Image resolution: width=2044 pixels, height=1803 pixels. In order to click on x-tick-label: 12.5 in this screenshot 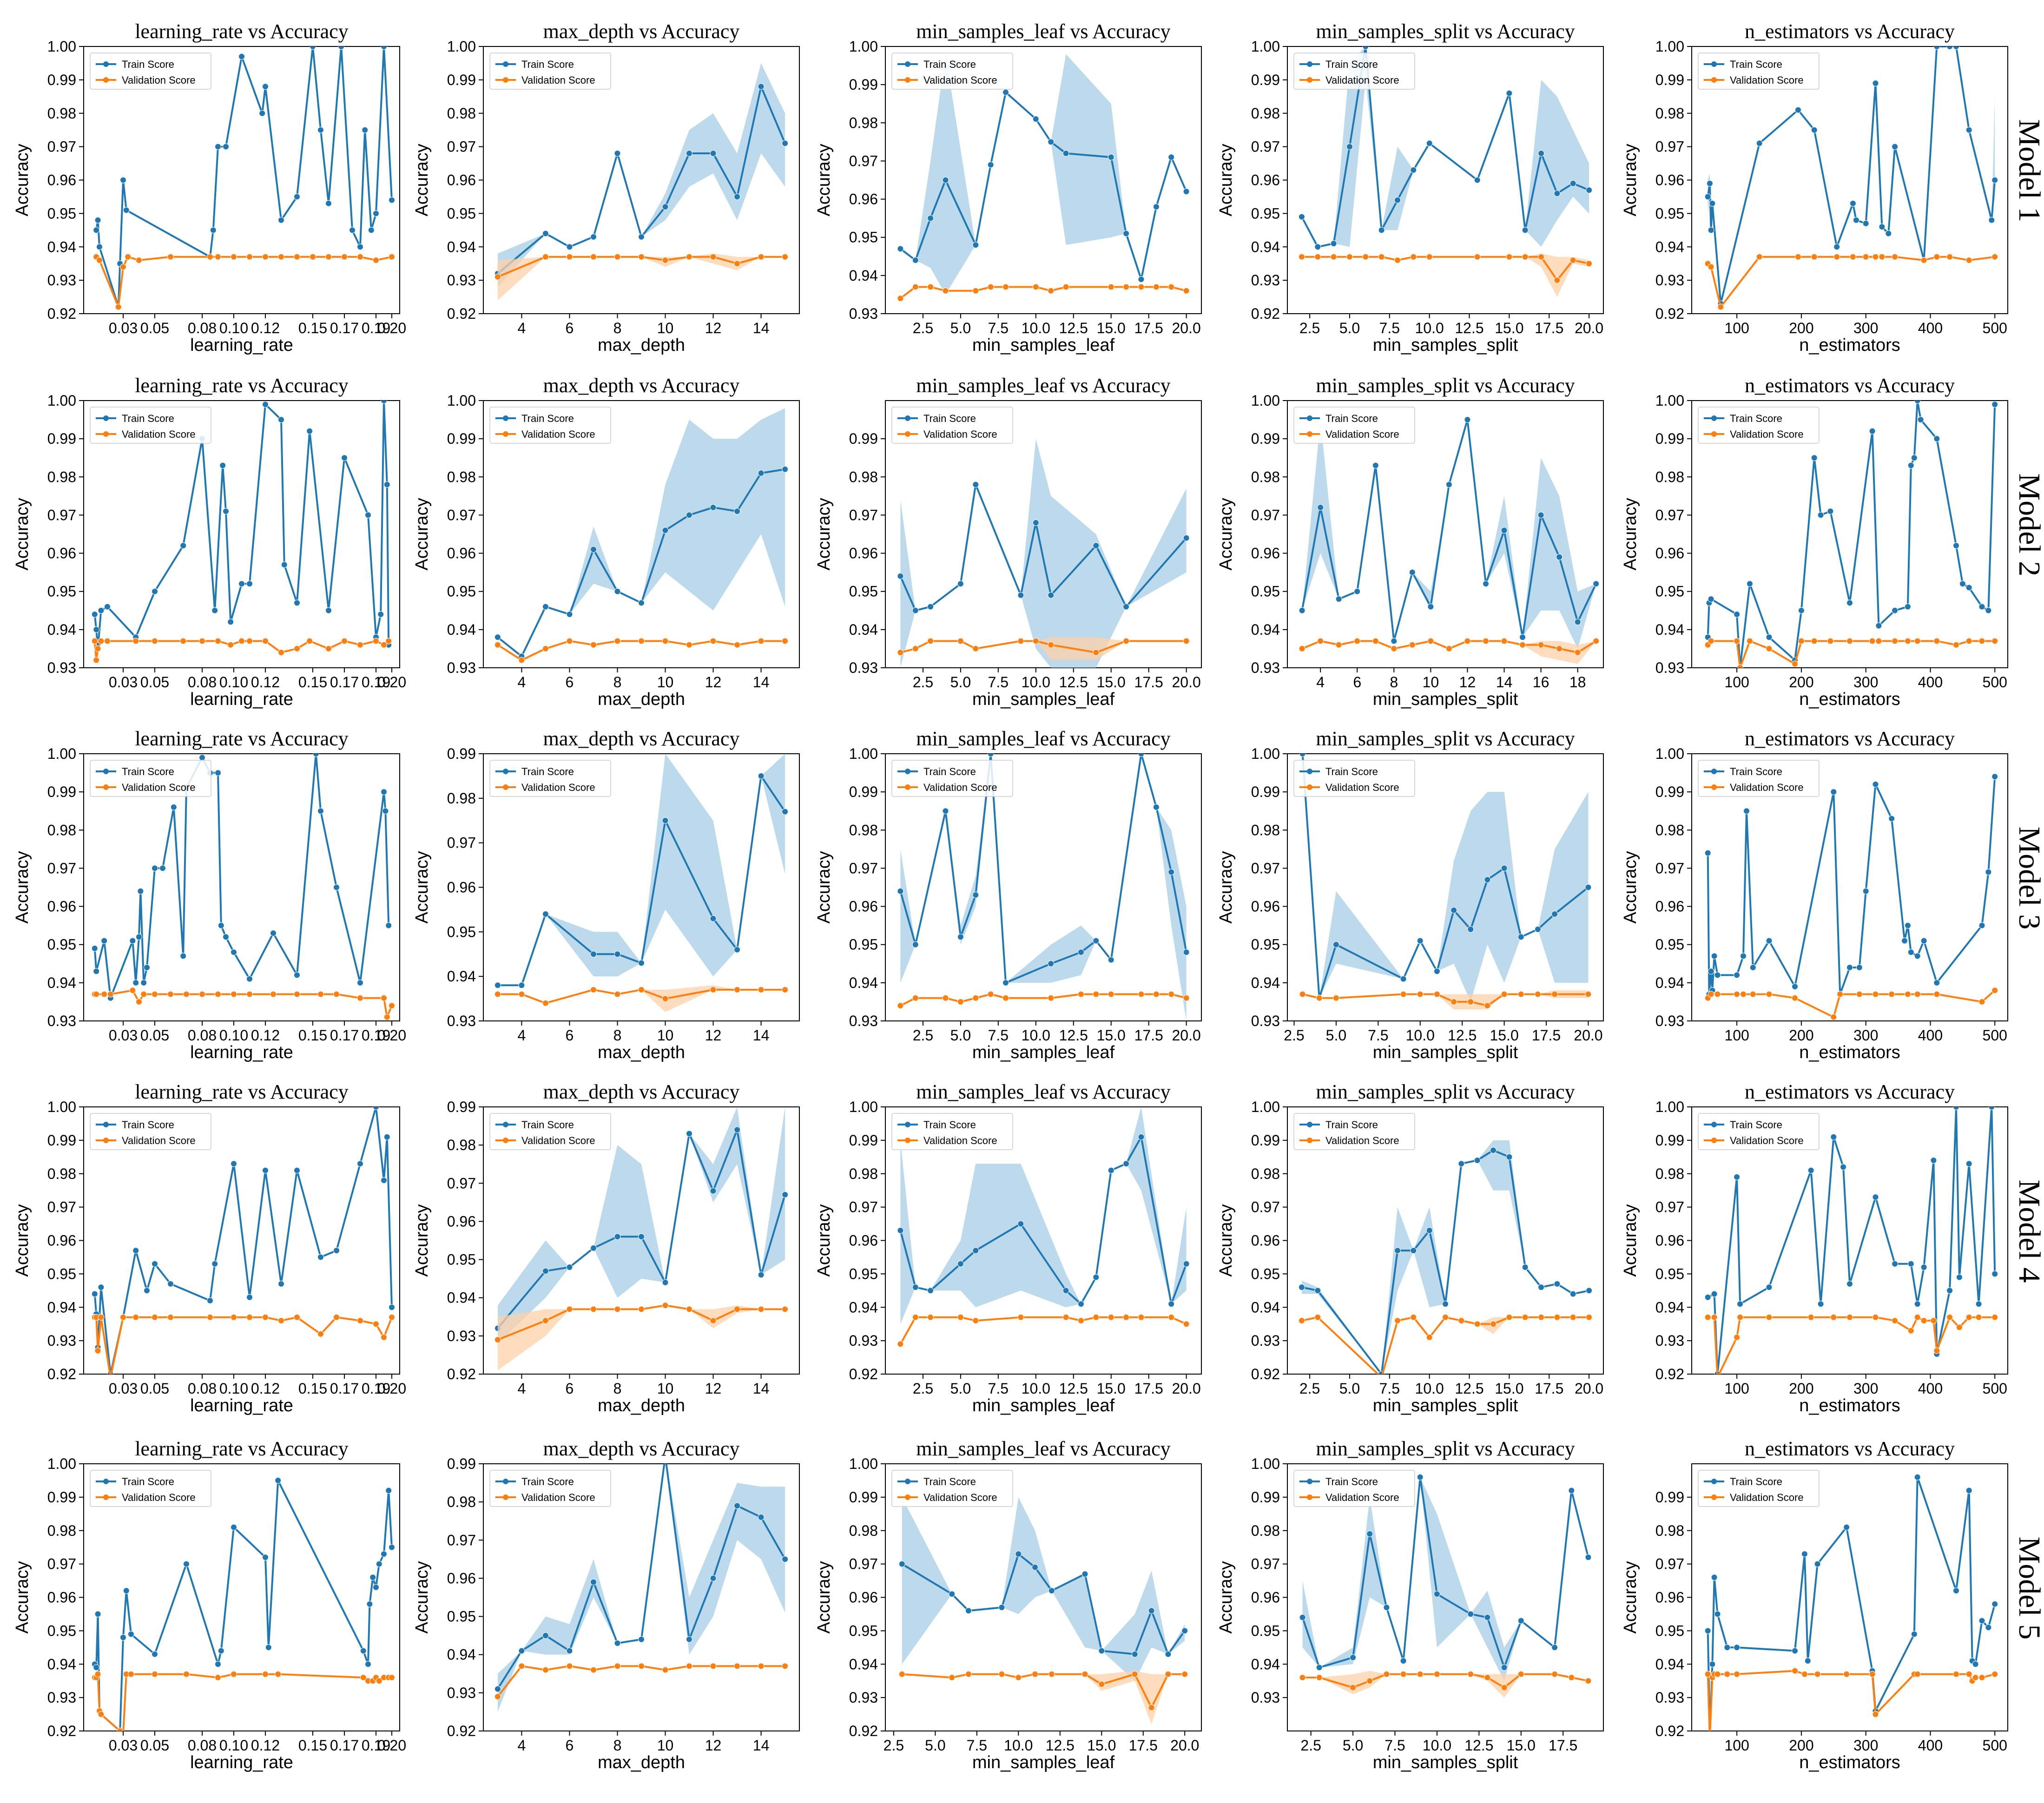, I will do `click(1073, 328)`.